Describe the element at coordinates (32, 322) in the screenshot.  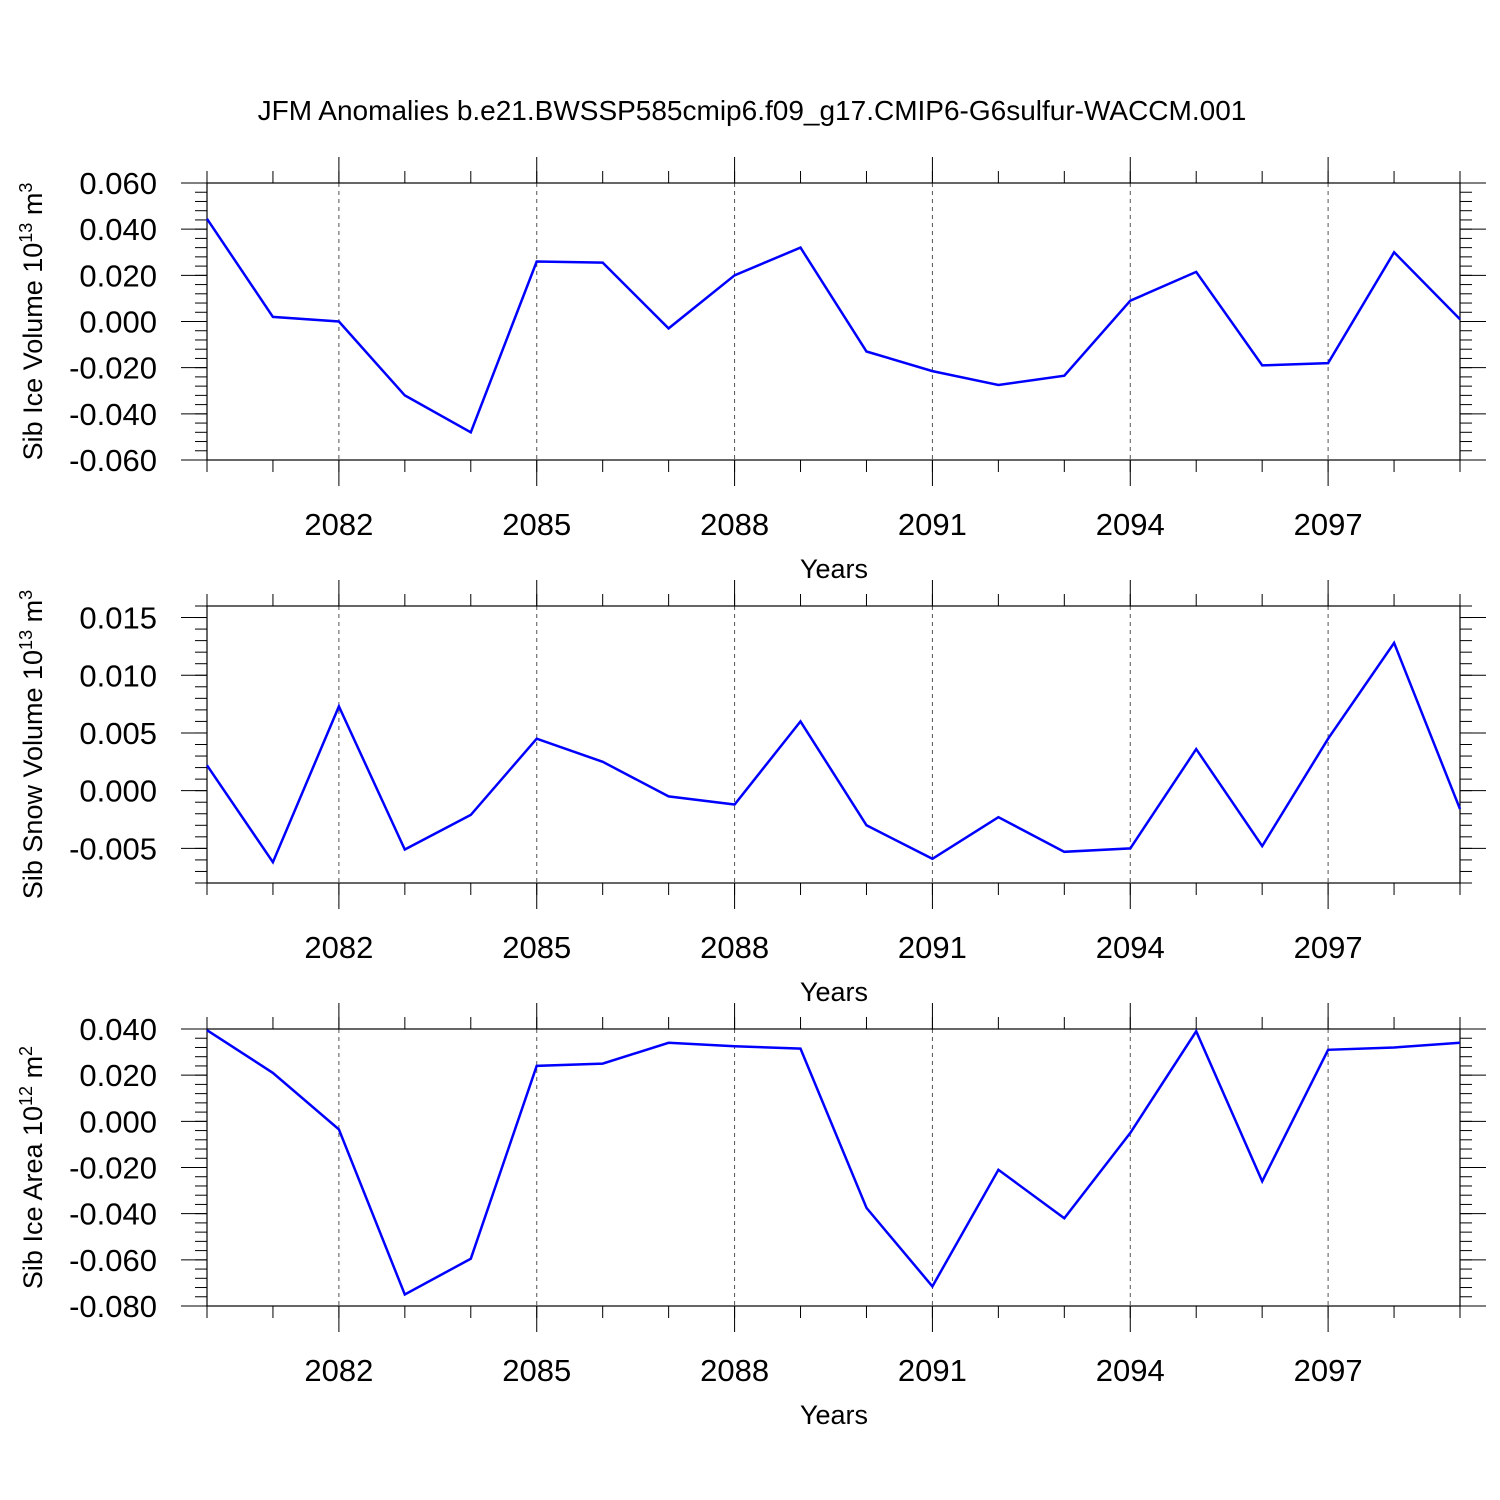
I see `y-axis-label: Sib Ice Volume 1013 m3` at that location.